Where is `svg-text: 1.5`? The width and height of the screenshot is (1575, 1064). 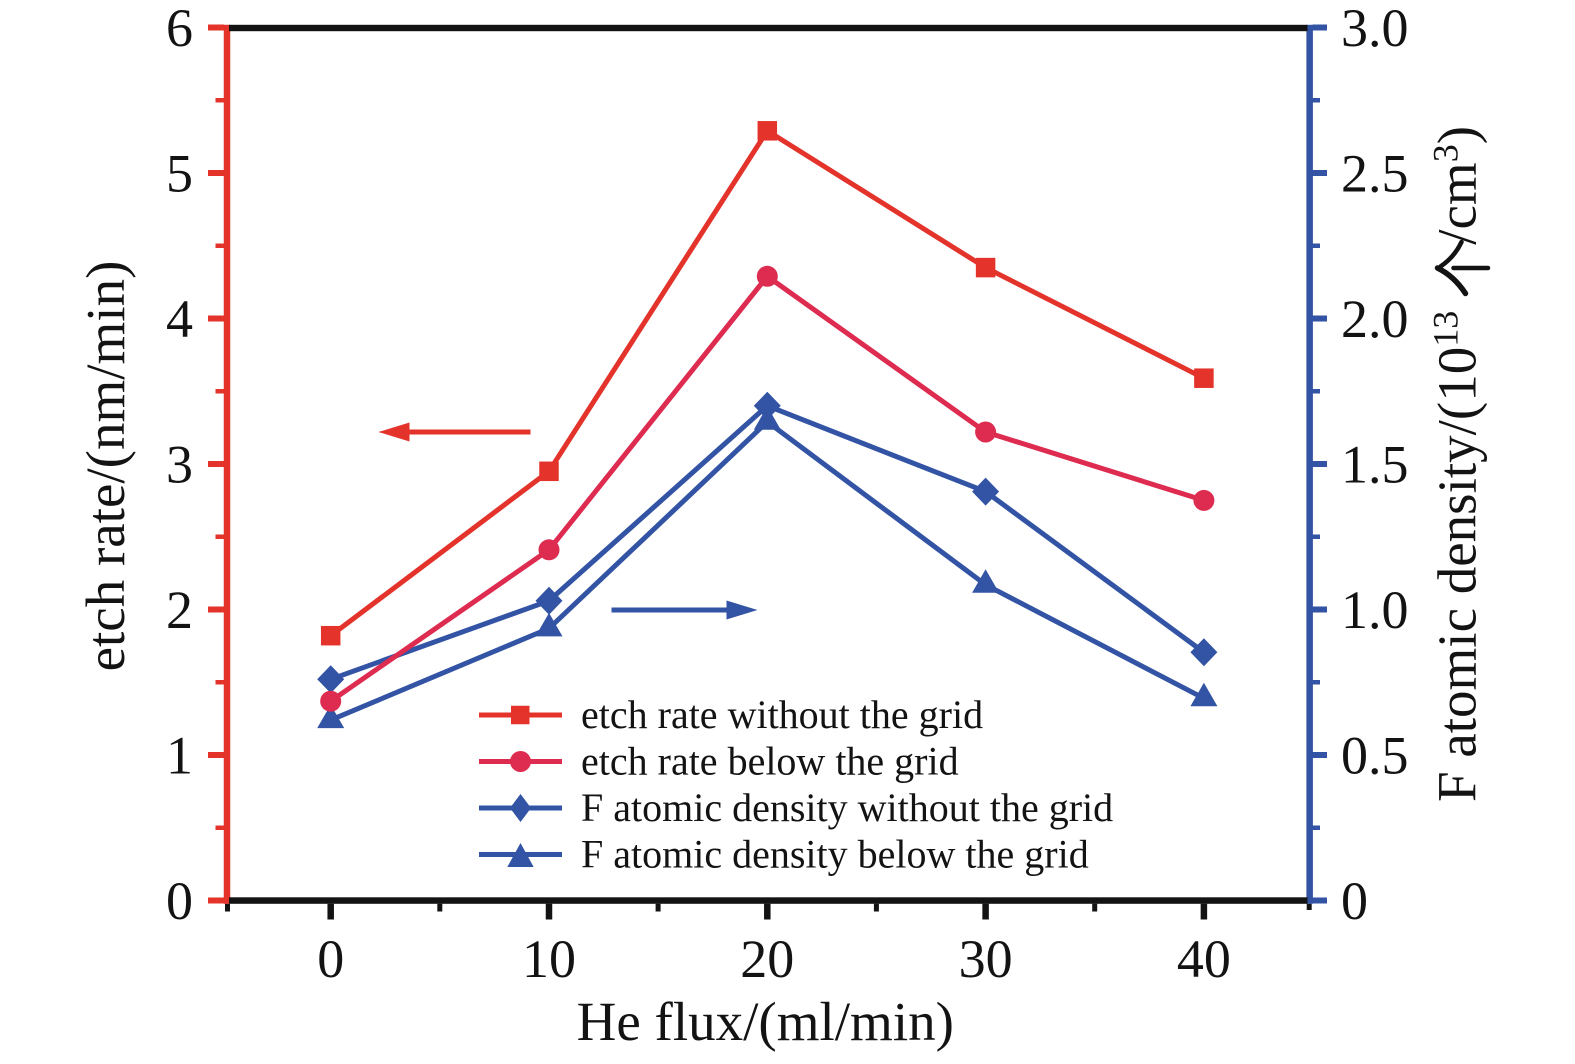 svg-text: 1.5 is located at coordinates (1375, 465).